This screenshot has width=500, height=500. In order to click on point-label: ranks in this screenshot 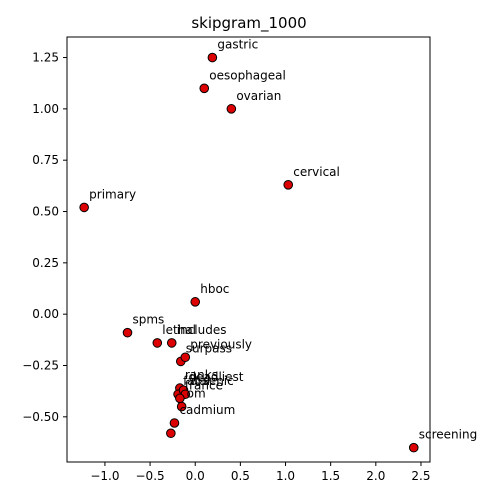, I will do `click(201, 375)`.